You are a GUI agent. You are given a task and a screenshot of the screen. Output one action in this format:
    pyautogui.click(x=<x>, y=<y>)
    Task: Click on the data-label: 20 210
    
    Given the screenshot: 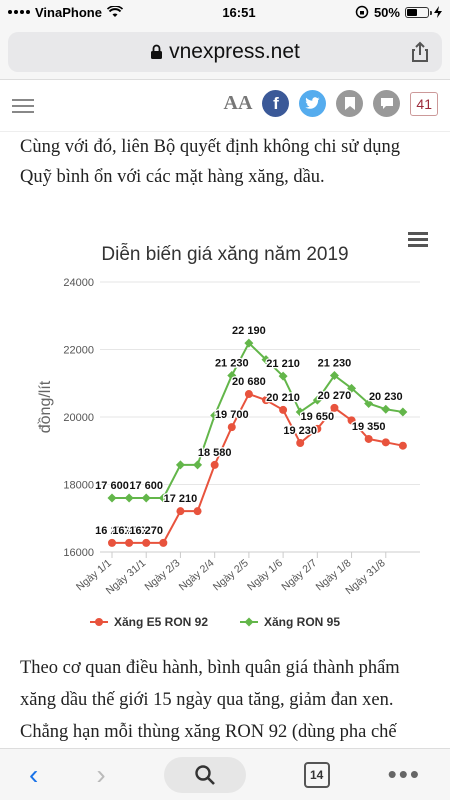 What is the action you would take?
    pyautogui.click(x=283, y=398)
    